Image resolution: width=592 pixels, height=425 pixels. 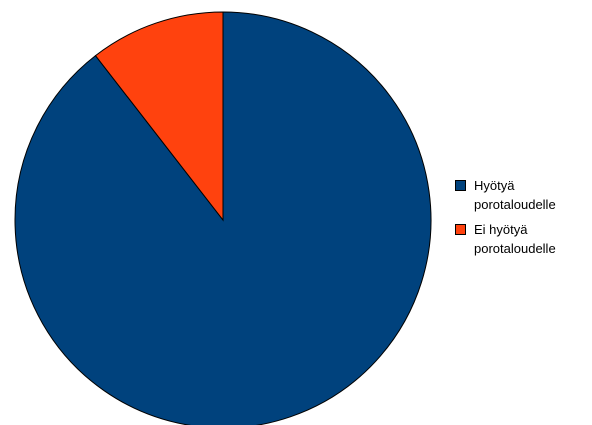 What do you see at coordinates (515, 195) in the screenshot?
I see `legend-label-0: Hyötyä porotaloudelle` at bounding box center [515, 195].